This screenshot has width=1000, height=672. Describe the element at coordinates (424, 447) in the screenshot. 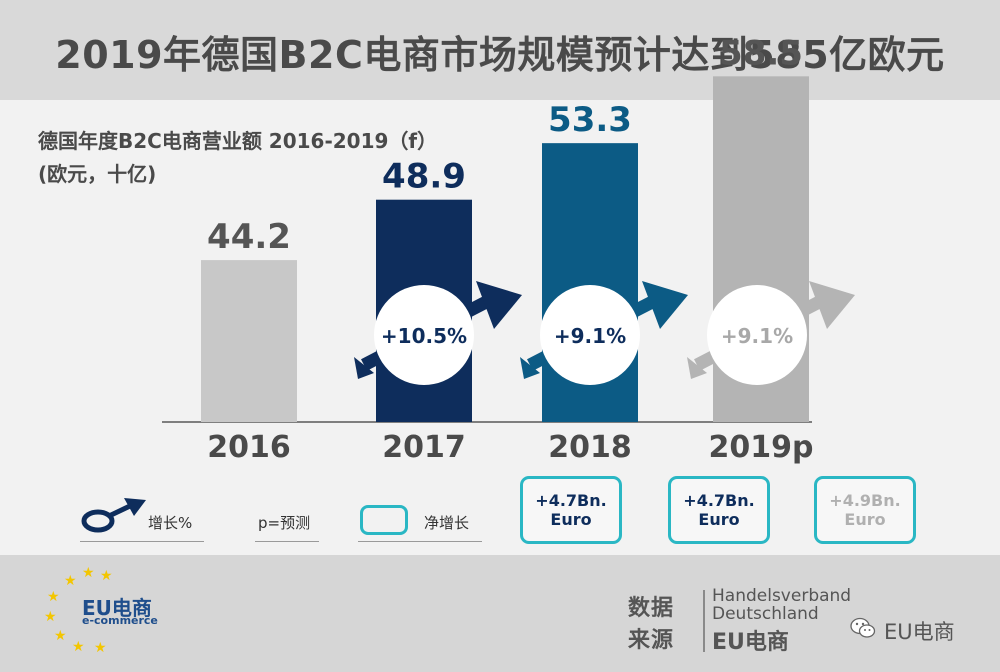

I see `category-label: 2017` at that location.